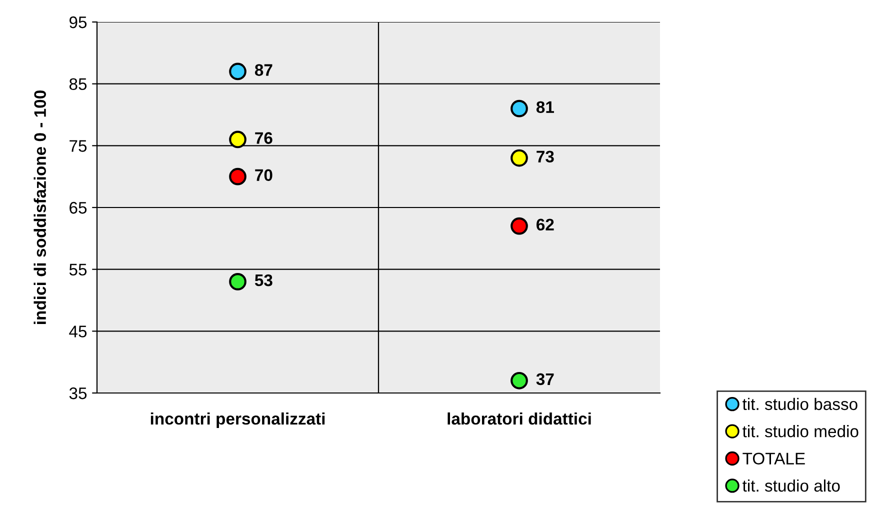 Image resolution: width=869 pixels, height=505 pixels. What do you see at coordinates (78, 208) in the screenshot?
I see `y-tick-label: 65` at bounding box center [78, 208].